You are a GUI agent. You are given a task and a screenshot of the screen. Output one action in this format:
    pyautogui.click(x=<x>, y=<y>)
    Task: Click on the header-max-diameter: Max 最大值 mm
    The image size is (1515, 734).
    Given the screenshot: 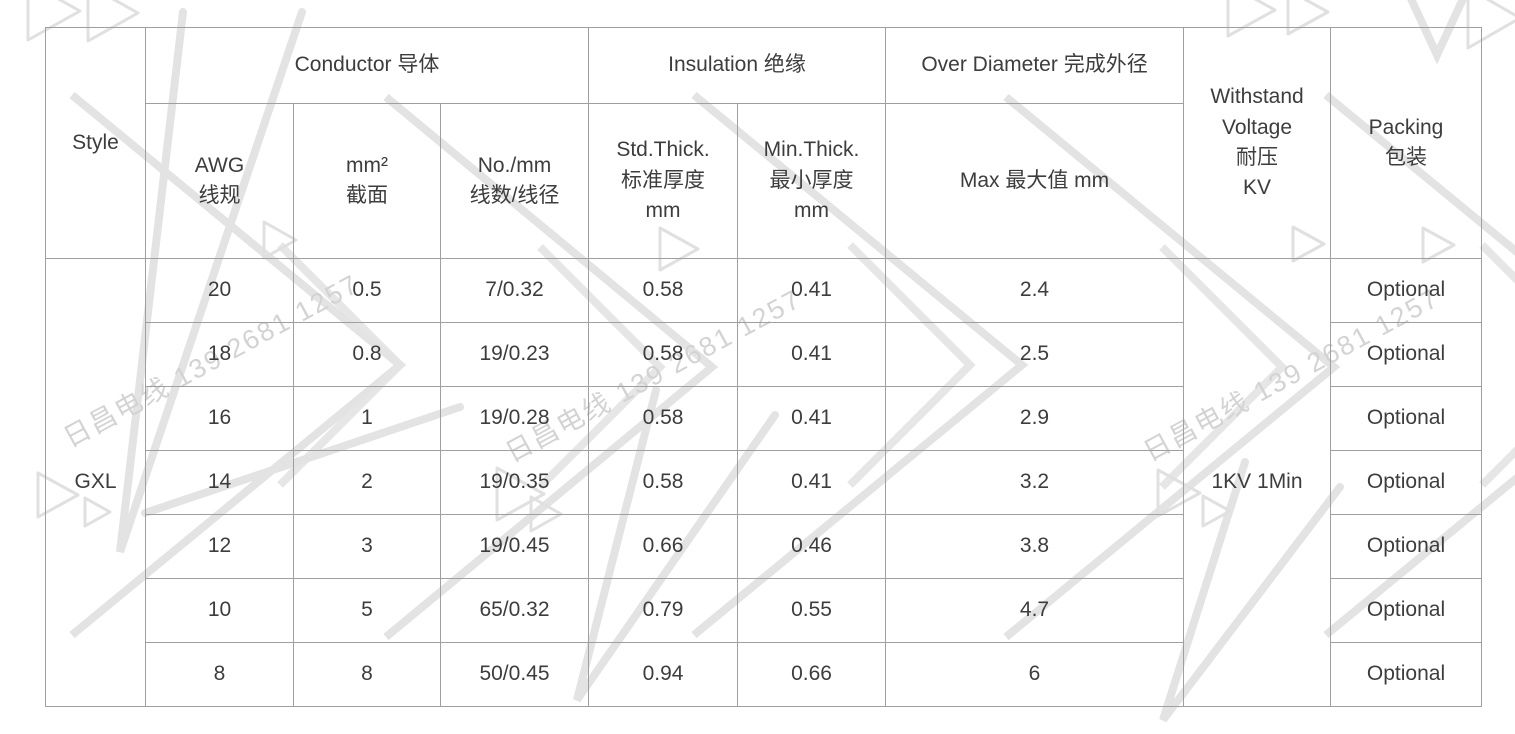 What is the action you would take?
    pyautogui.click(x=1035, y=181)
    